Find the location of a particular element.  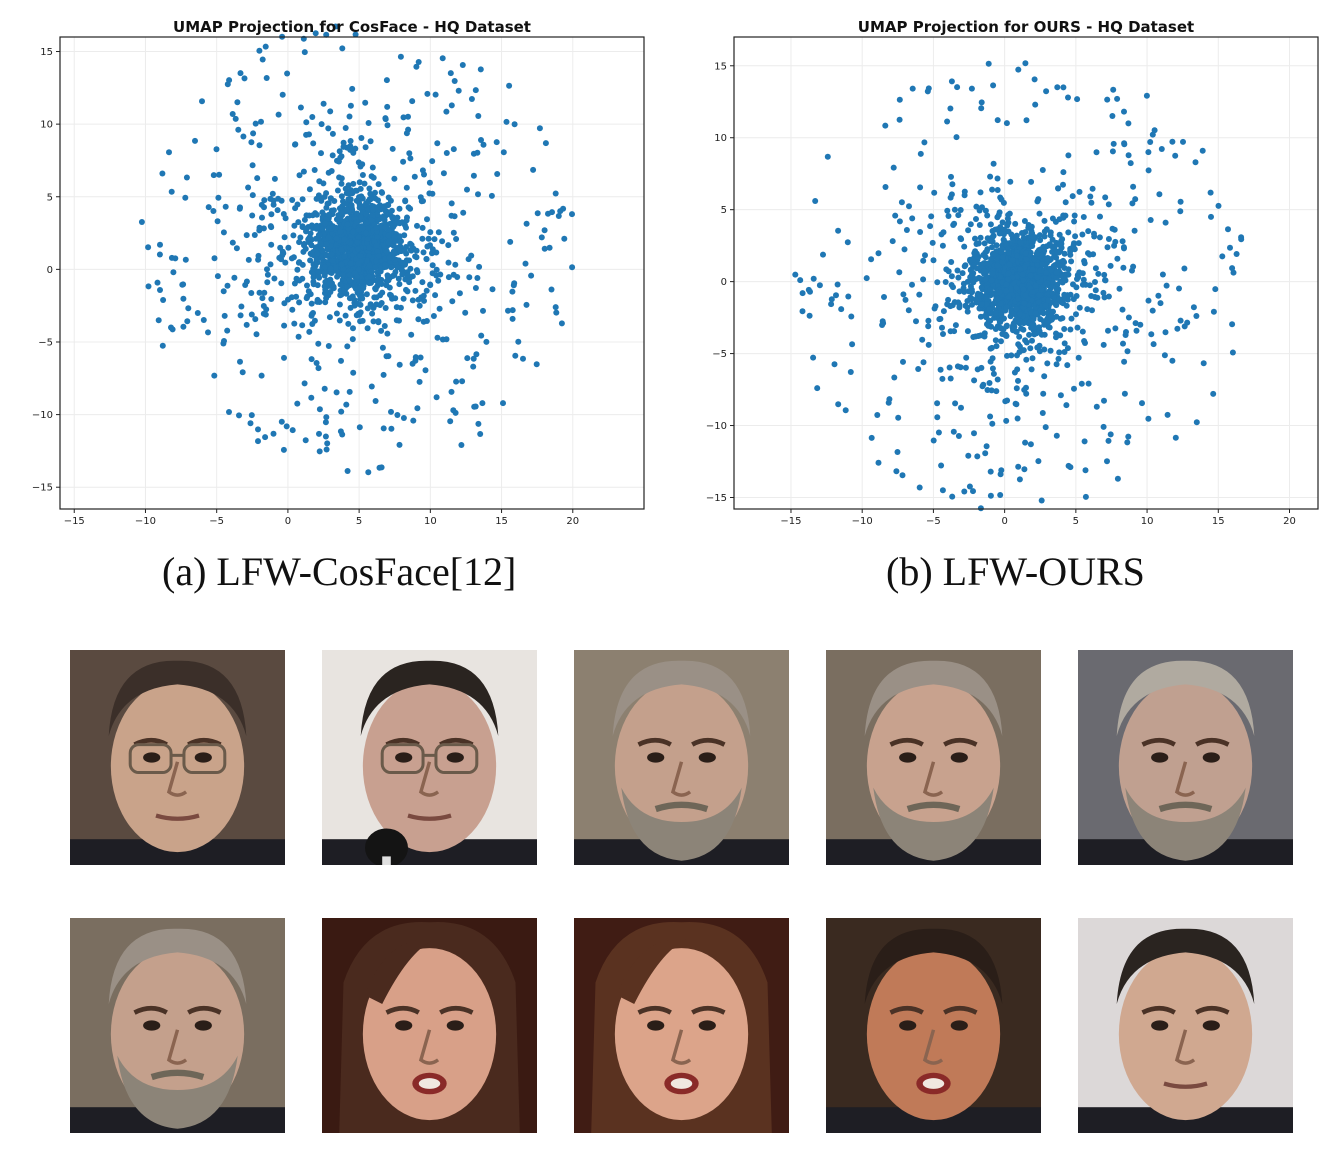

caption-a: (a) LFW-CosFace[12] is located at coordinates (339, 571).